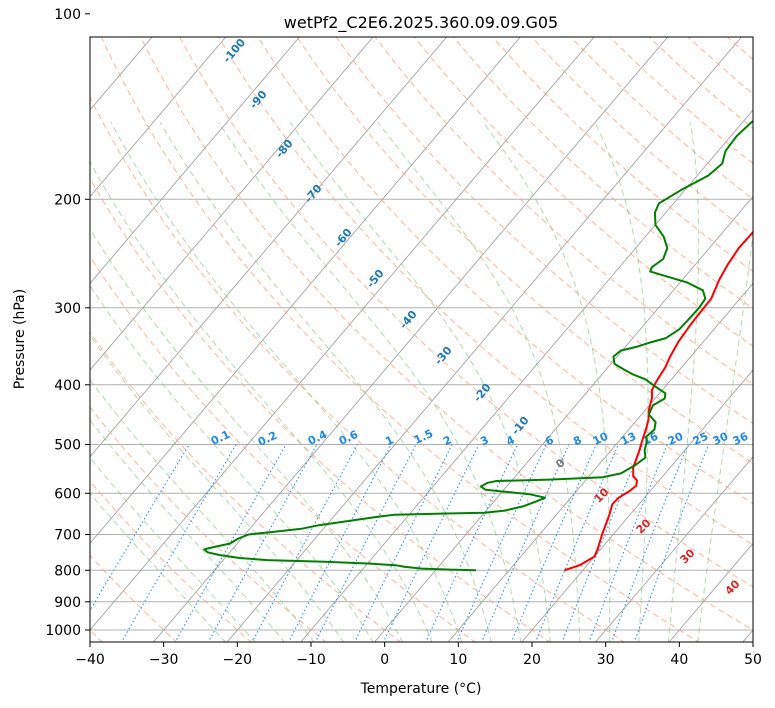 The width and height of the screenshot is (775, 708). What do you see at coordinates (700, 439) in the screenshot?
I see `mixing-ratio-label: 25` at bounding box center [700, 439].